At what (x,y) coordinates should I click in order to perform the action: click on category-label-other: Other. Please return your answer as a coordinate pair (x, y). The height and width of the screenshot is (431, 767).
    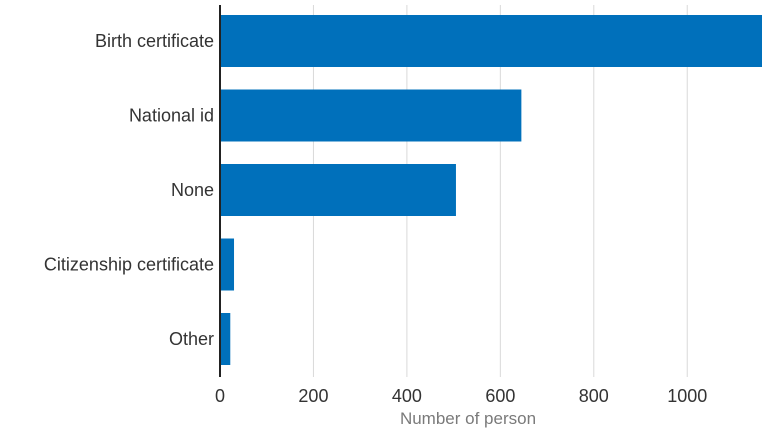
    Looking at the image, I should click on (191, 339).